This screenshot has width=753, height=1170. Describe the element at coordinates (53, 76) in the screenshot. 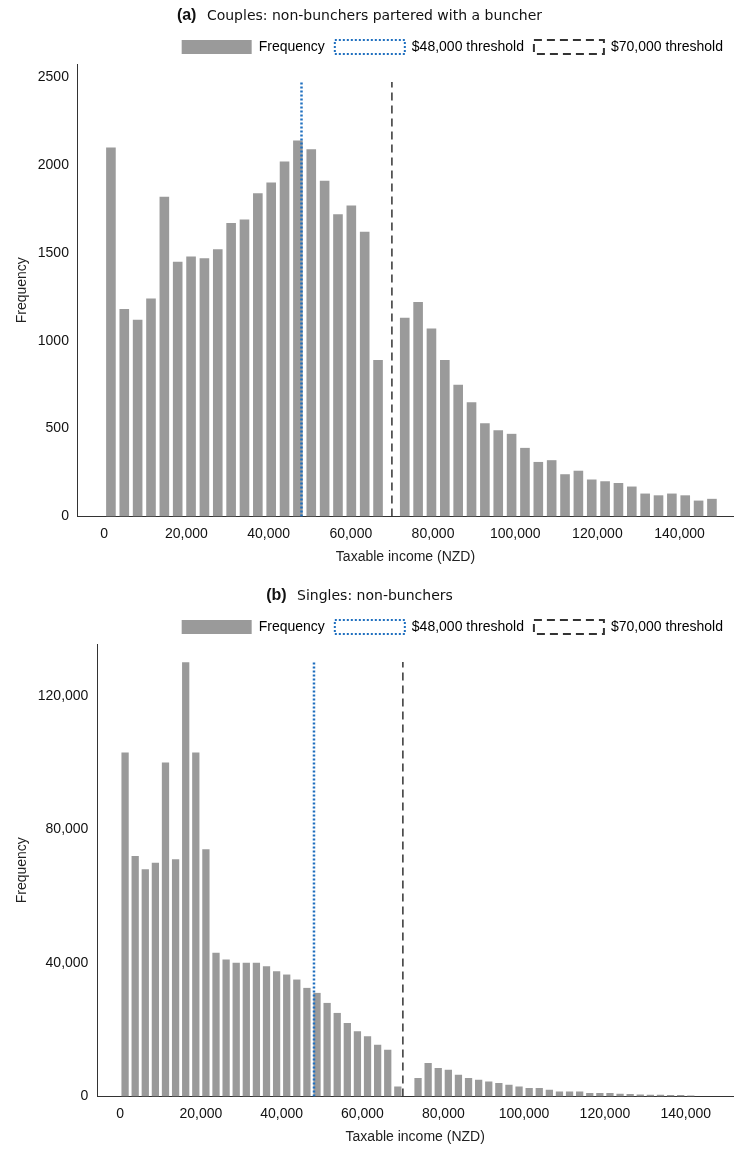

I see `y-tick-label: 2500` at that location.